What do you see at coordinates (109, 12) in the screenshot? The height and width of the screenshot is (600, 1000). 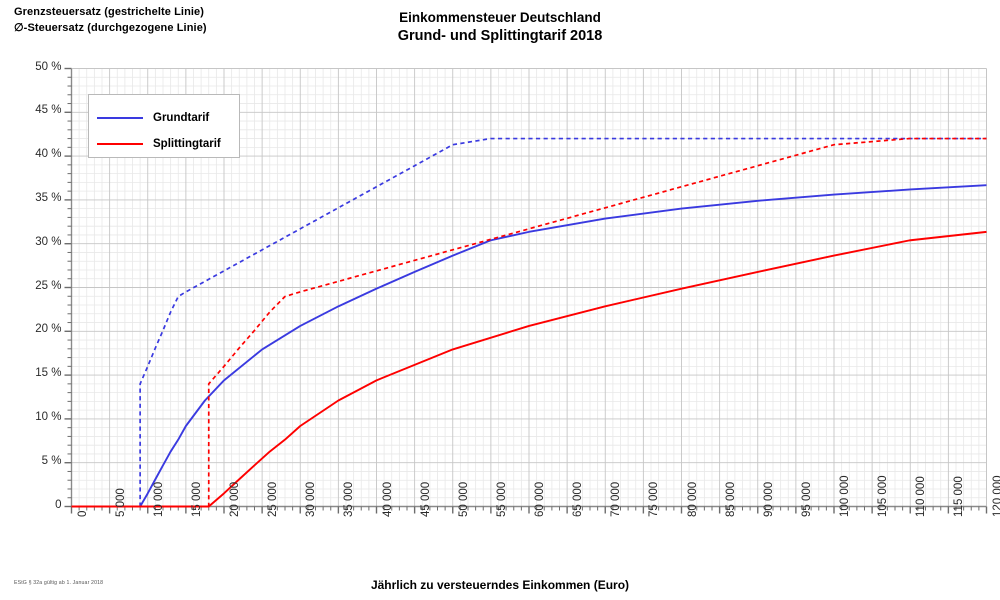 I see `note-marginal-line: Grenzsteuersatz (gestrichelte Linie)` at bounding box center [109, 12].